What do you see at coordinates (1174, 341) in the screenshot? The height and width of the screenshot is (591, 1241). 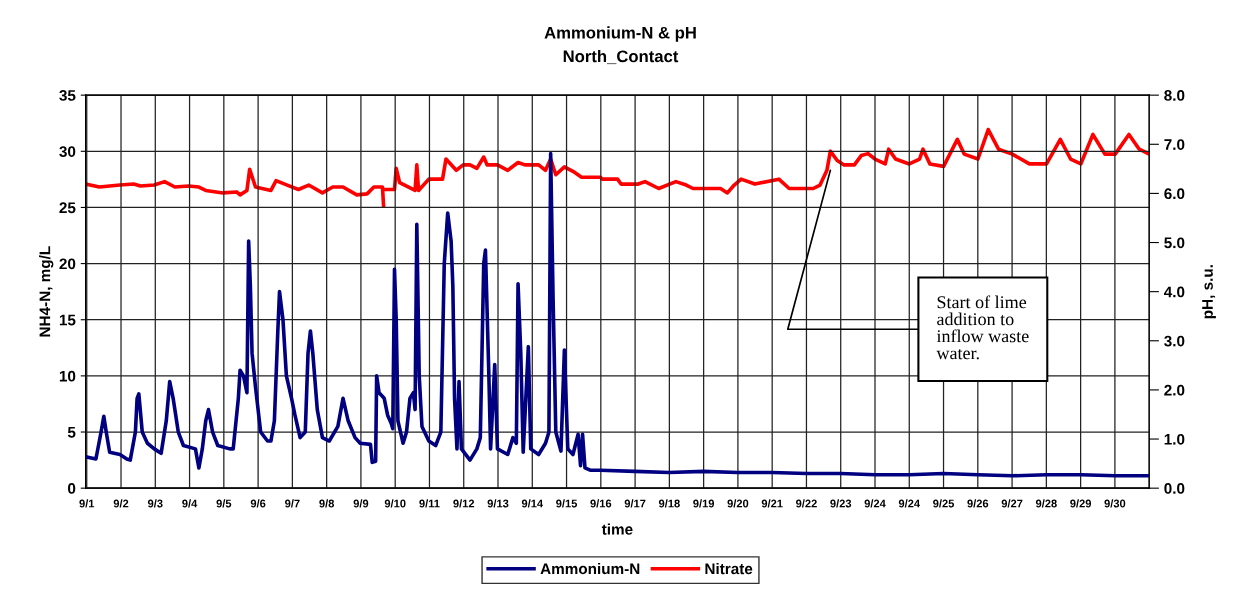 I see `y2-tick-label: 3.0` at bounding box center [1174, 341].